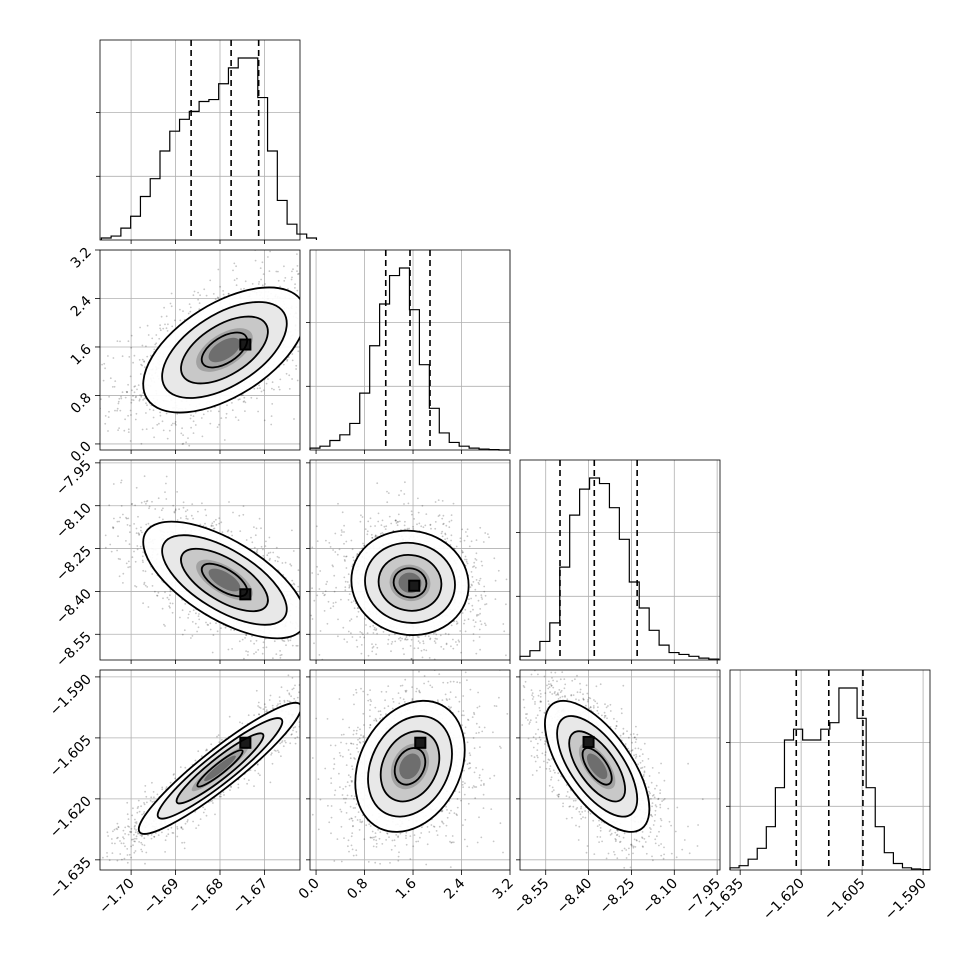 The width and height of the screenshot is (970, 970). Describe the element at coordinates (409, 359) in the screenshot. I see `histogram-p1` at that location.